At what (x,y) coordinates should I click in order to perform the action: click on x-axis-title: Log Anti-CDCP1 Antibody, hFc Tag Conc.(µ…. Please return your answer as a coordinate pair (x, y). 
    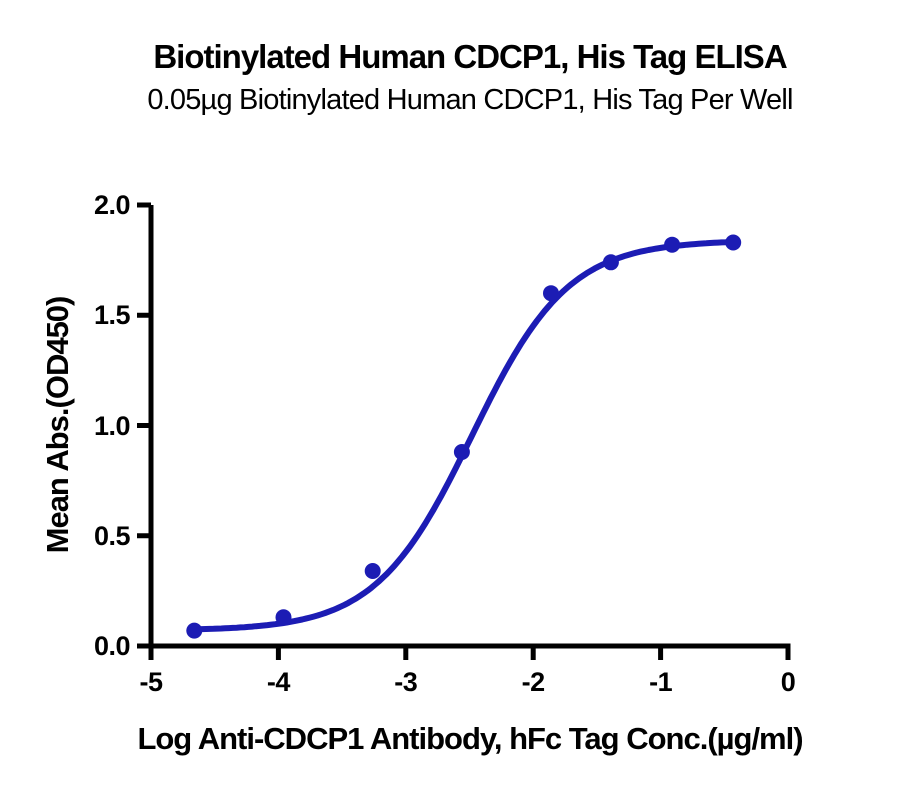
    Looking at the image, I should click on (470, 738).